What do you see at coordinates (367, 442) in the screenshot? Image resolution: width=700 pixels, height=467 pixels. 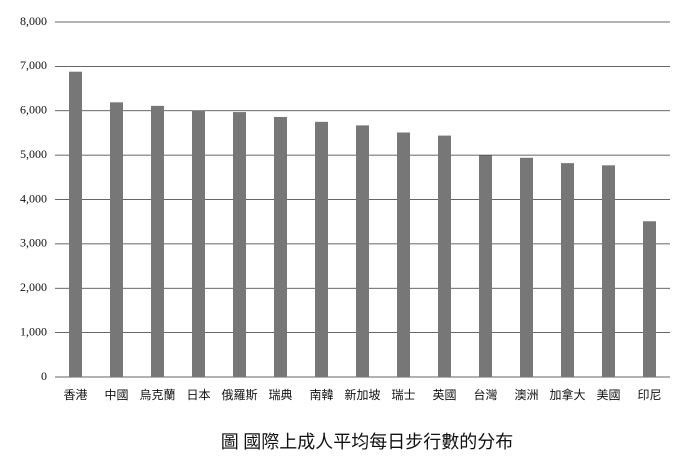 I see `chart-title: 圖 國際上成人平均每日步行數的分布` at bounding box center [367, 442].